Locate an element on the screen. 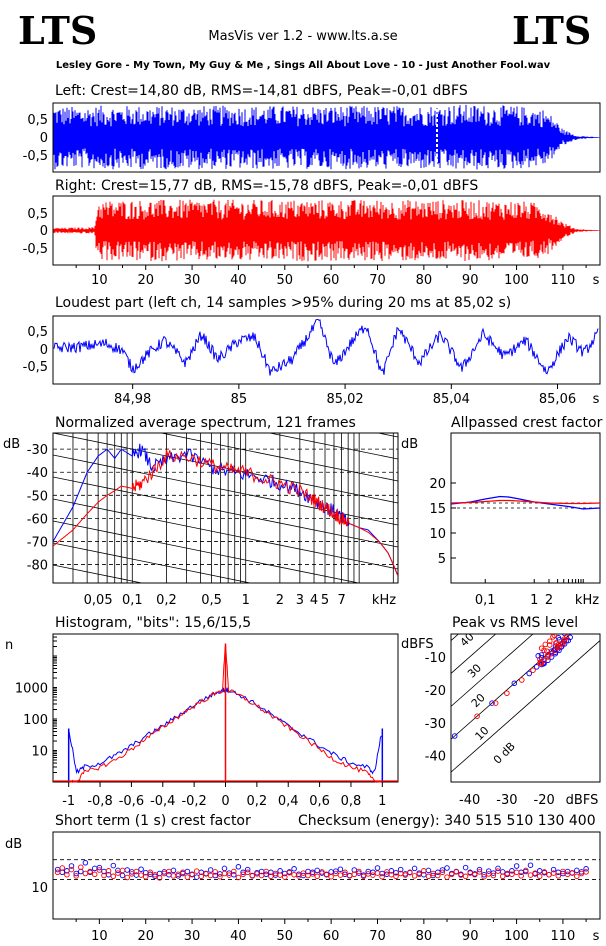  histogram-x-tick: 0,6 is located at coordinates (319, 801).